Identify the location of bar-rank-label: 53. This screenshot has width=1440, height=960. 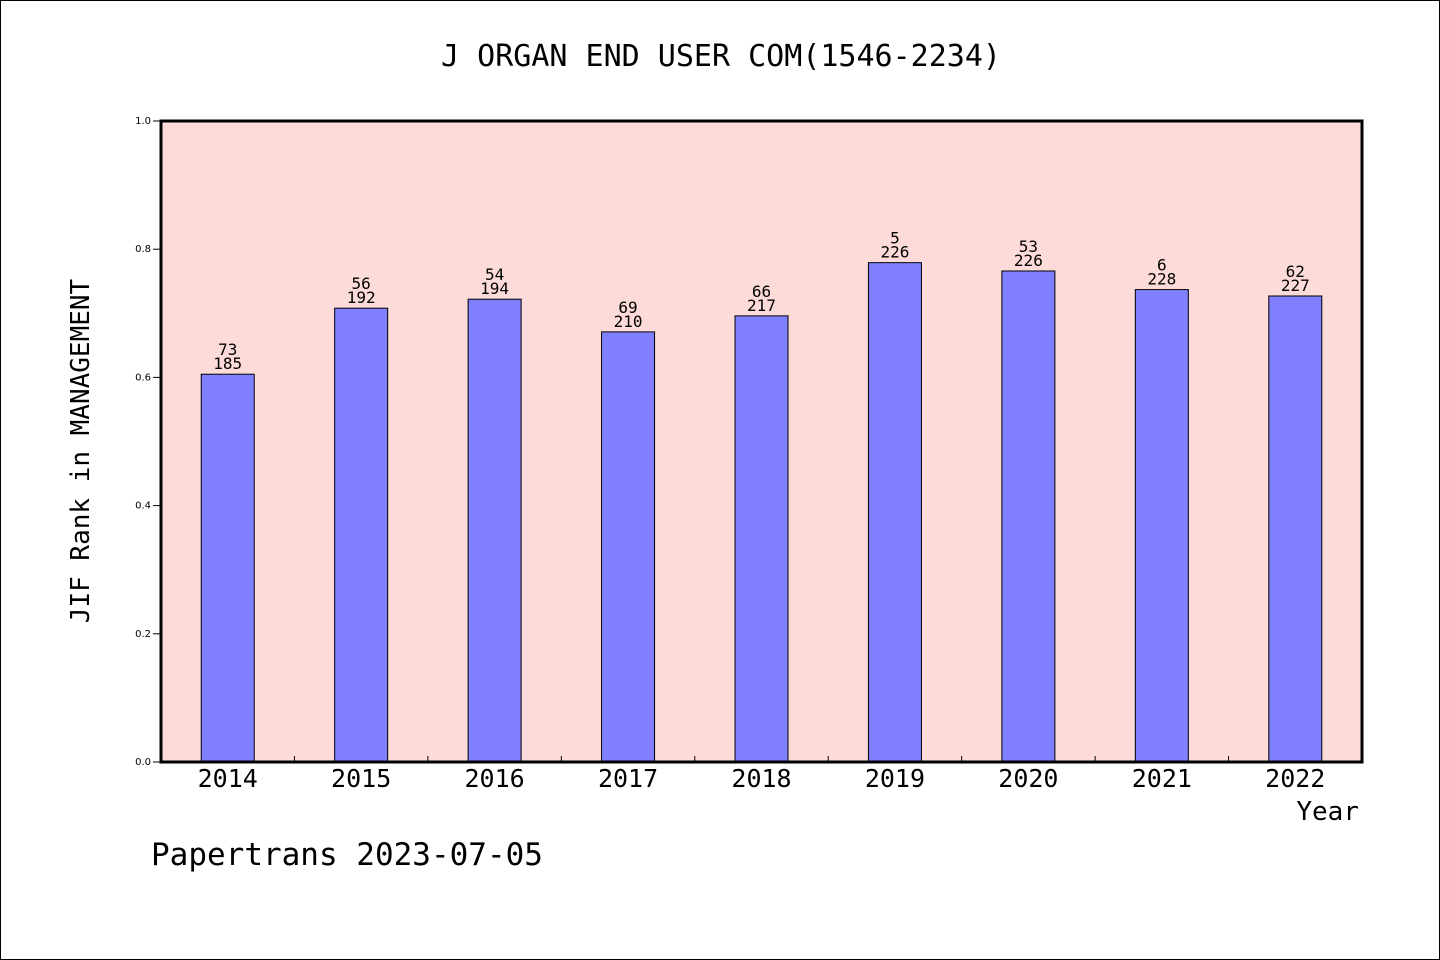
(1028, 246).